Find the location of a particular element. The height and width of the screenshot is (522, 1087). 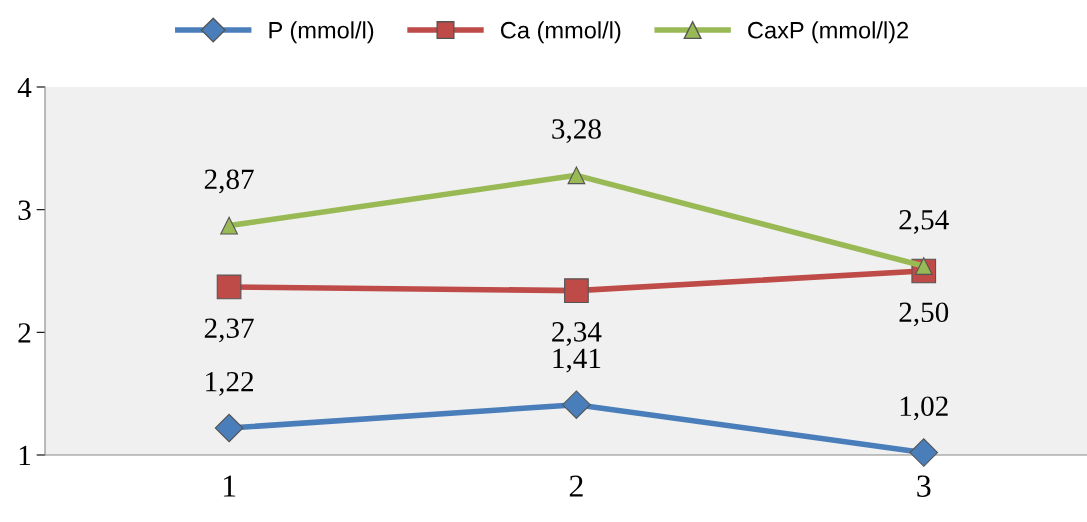

data-label: 2,50 is located at coordinates (924, 314).